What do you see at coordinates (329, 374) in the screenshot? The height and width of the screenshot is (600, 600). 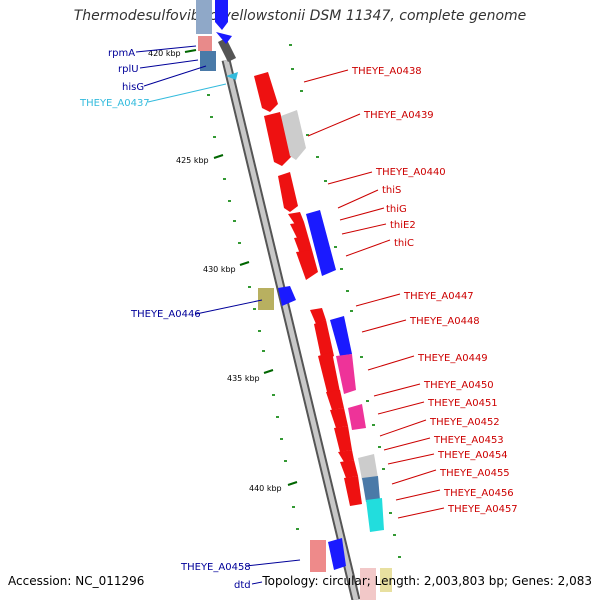 I see `gene-THEYE_A0449` at bounding box center [329, 374].